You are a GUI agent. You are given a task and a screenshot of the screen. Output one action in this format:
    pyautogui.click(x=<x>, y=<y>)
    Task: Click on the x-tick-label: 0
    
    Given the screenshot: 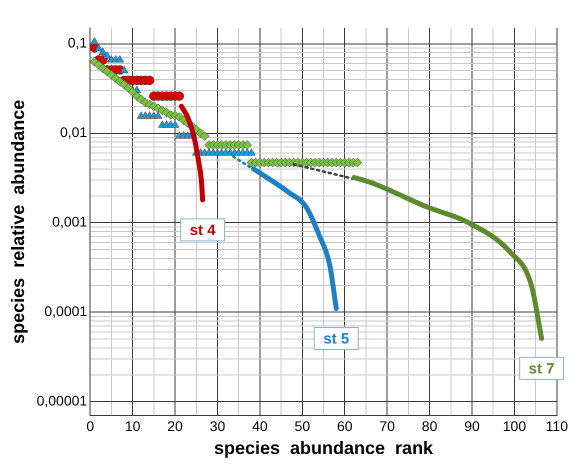 What is the action you would take?
    pyautogui.click(x=90, y=426)
    